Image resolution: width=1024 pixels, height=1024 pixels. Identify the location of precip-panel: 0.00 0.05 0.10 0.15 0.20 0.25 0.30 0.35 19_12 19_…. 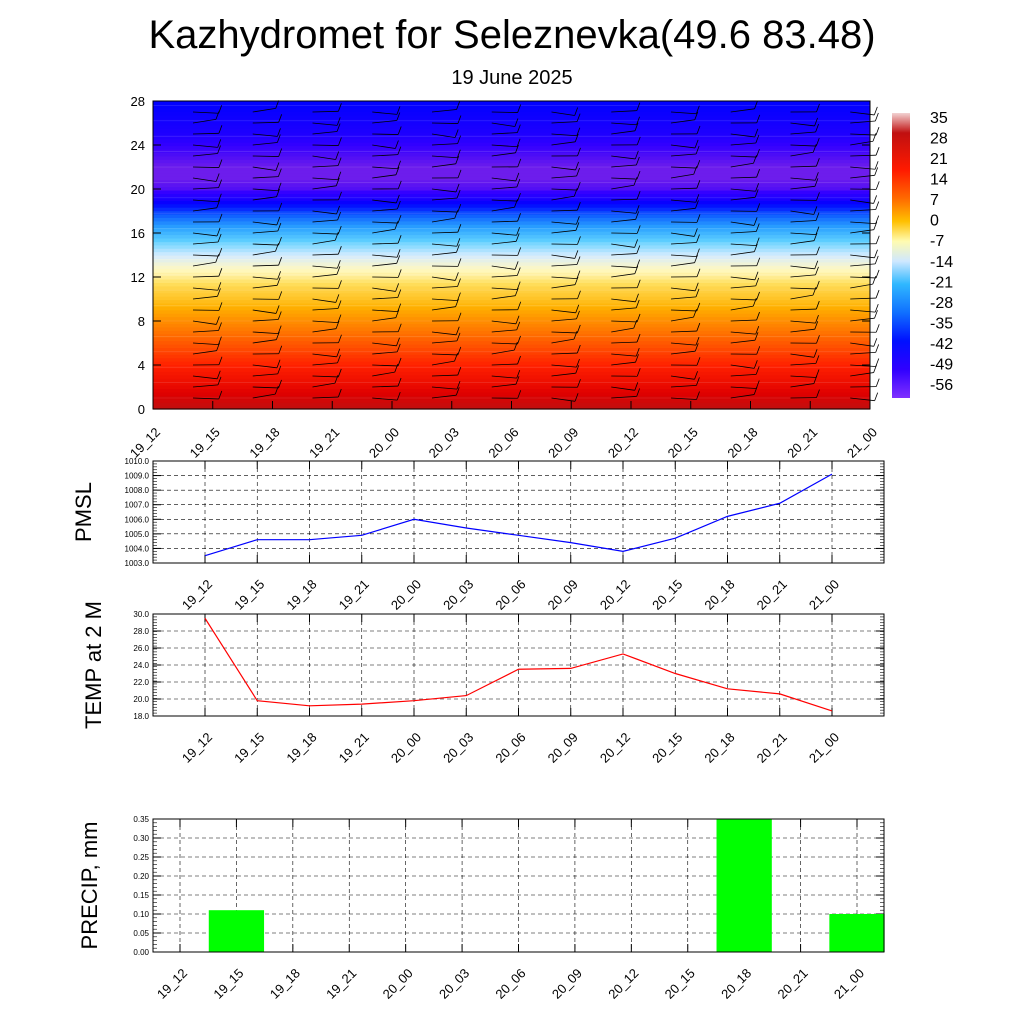
(481, 908).